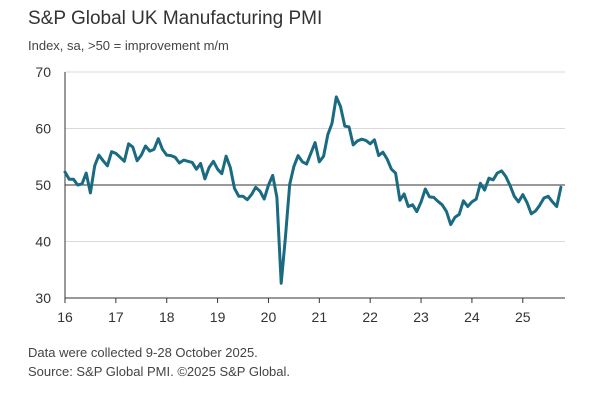 The height and width of the screenshot is (402, 600). What do you see at coordinates (128, 45) in the screenshot?
I see `chart-subtitle: Index, sa, >50 = improvement m/m` at bounding box center [128, 45].